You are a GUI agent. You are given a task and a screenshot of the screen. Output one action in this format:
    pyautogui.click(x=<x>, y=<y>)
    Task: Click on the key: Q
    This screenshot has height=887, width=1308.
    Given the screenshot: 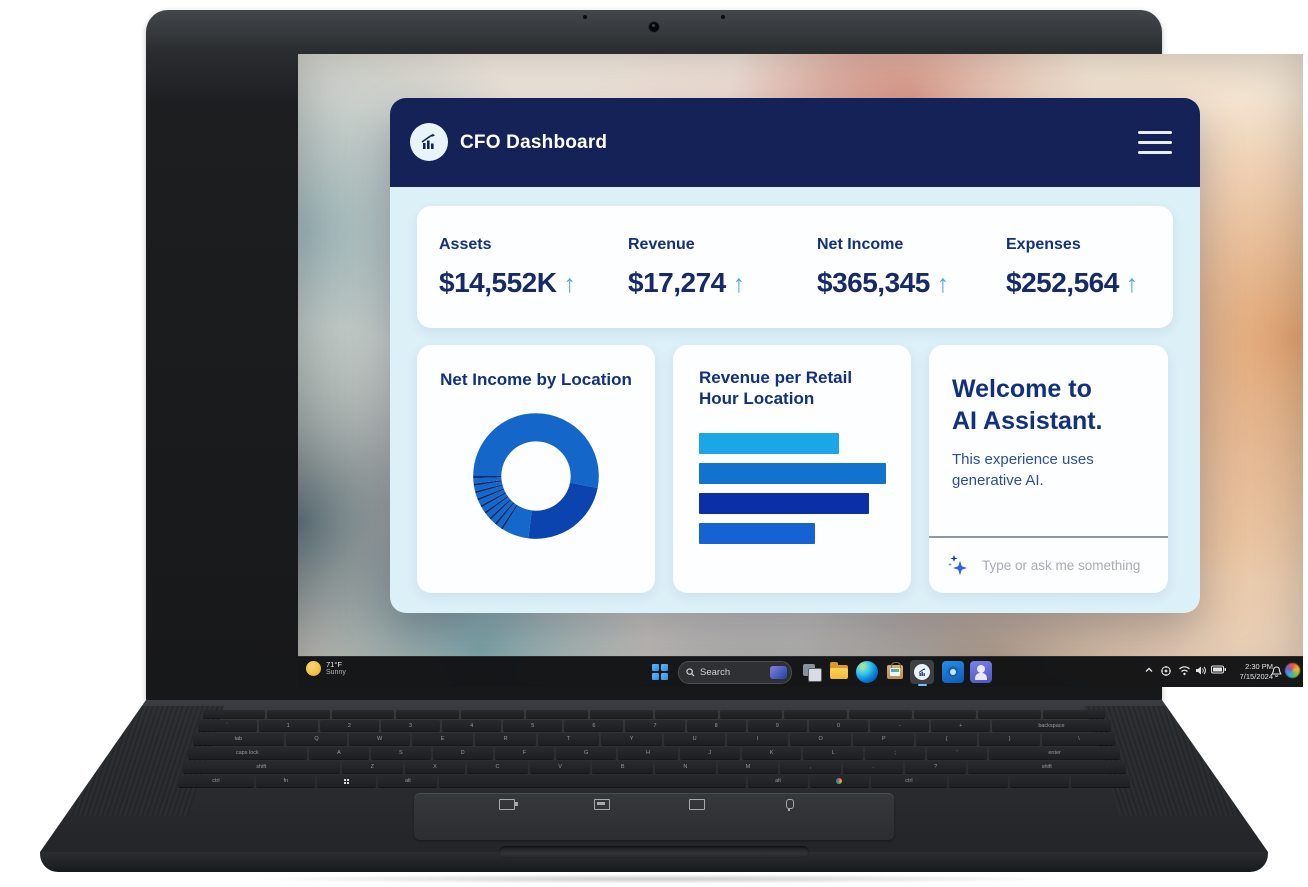 What is the action you would take?
    pyautogui.click(x=317, y=739)
    